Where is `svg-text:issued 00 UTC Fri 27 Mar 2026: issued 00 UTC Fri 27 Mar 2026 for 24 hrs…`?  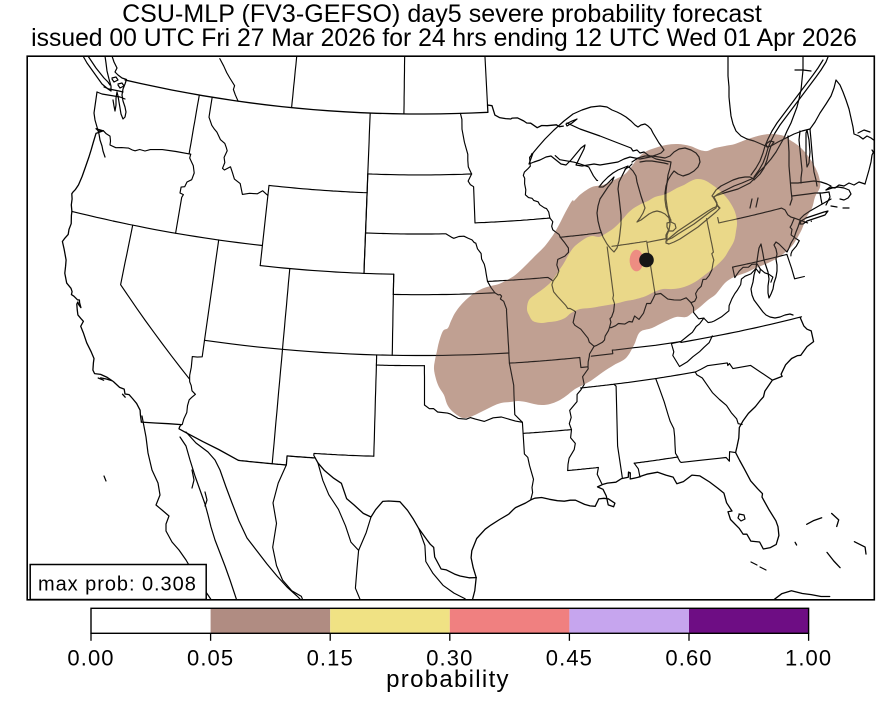 svg-text:issued 00 UTC Fri 27 Mar 2026: issued 00 UTC Fri 27 Mar 2026 for 24 hrs… is located at coordinates (444, 38).